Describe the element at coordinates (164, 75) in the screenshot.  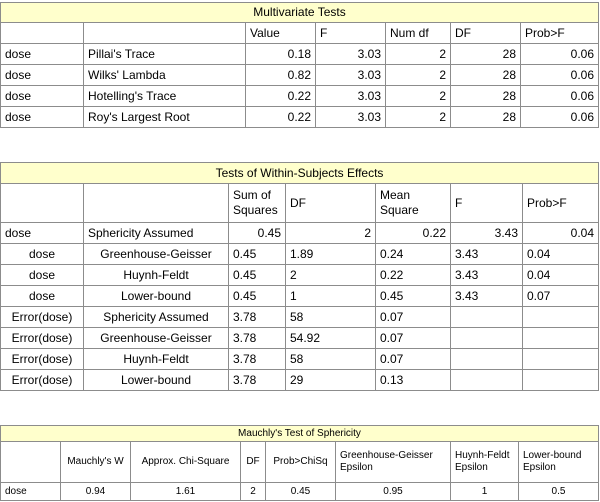
I see `table-cell: Wilks' Lambda` at that location.